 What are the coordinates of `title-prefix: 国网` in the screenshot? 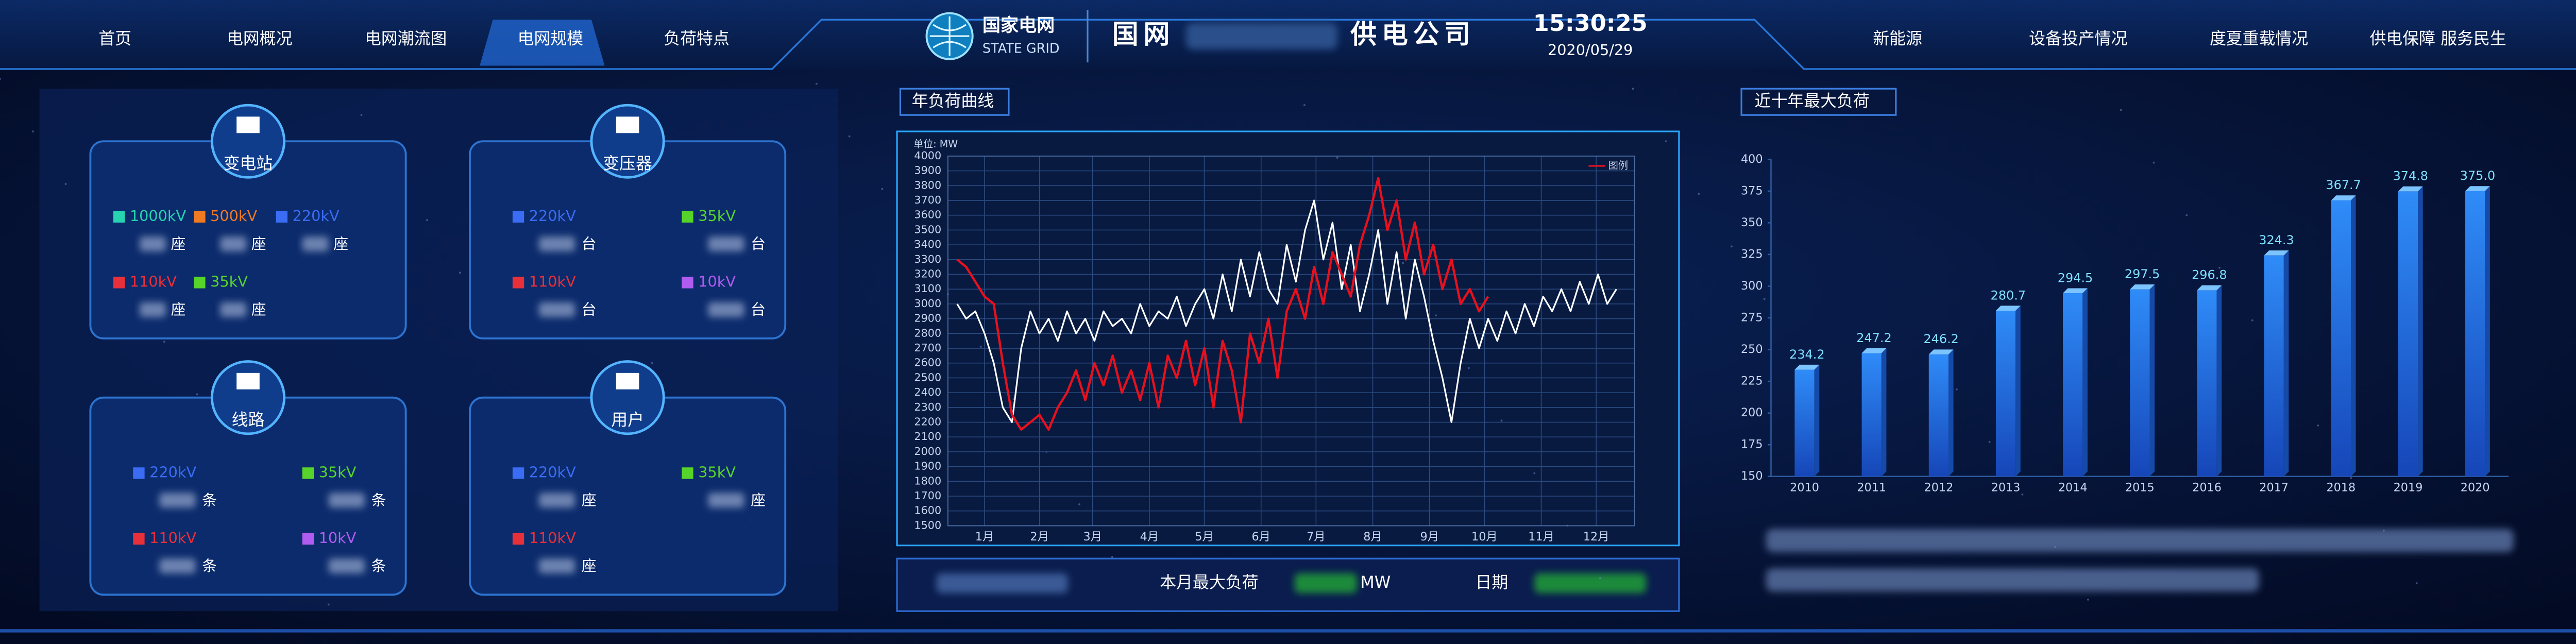 It's located at (1143, 35).